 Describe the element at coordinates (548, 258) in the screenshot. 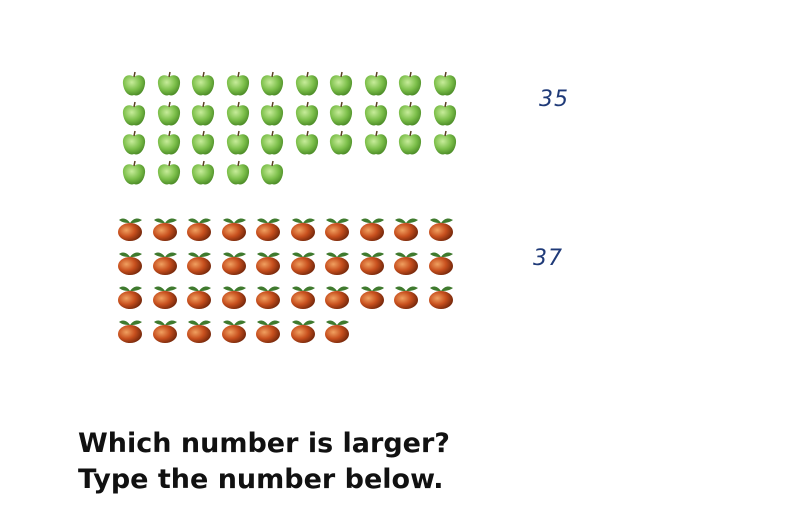

I see `red-apple-count: 37` at that location.